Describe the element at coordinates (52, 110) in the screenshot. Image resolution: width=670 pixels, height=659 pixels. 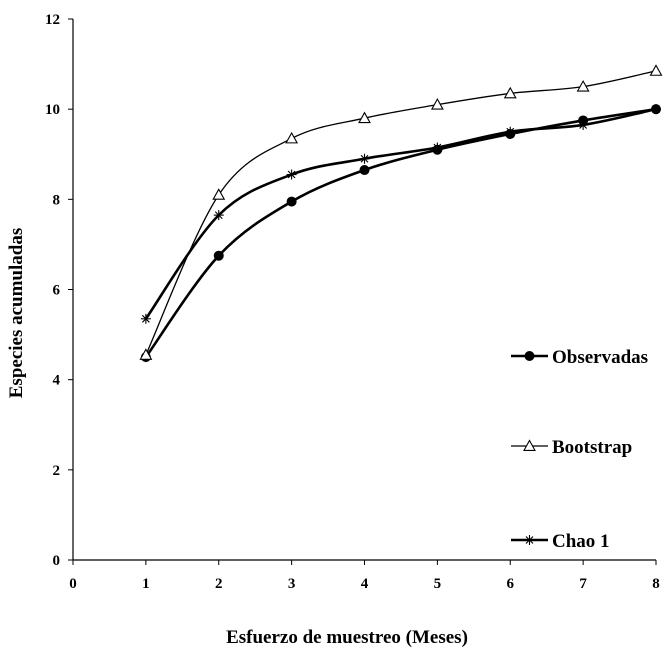
I see `y-tick-label: 10` at that location.